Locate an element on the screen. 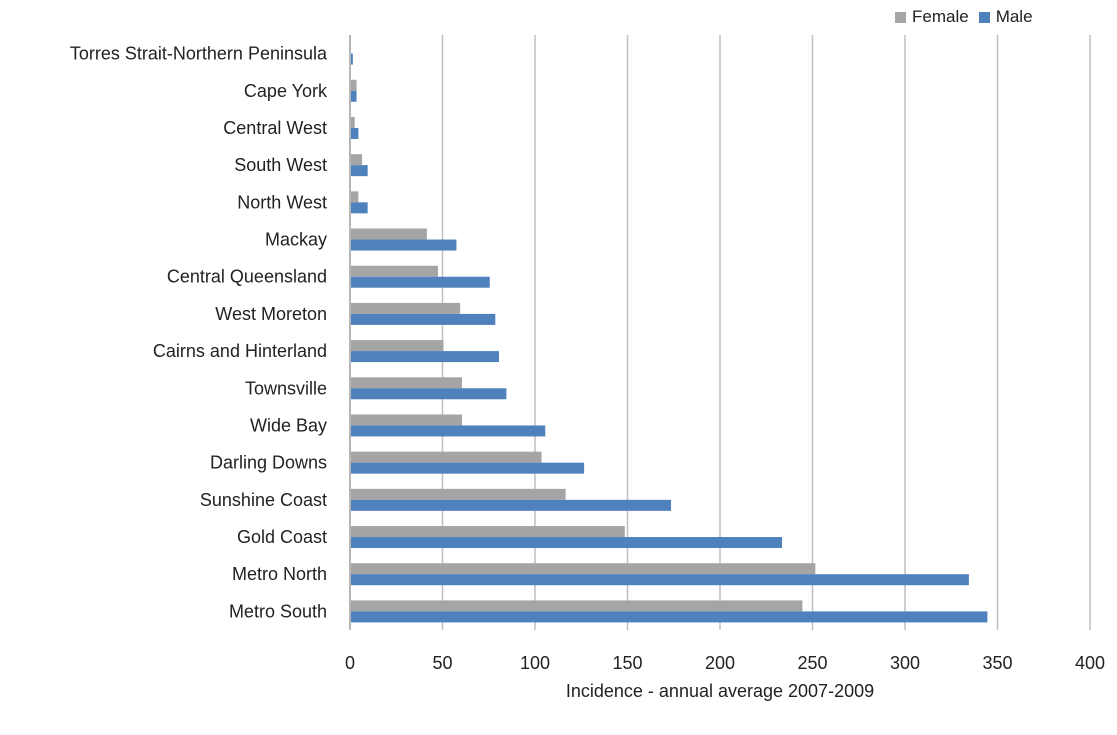  y-tick-label-townsville: Townsville is located at coordinates (286, 388).